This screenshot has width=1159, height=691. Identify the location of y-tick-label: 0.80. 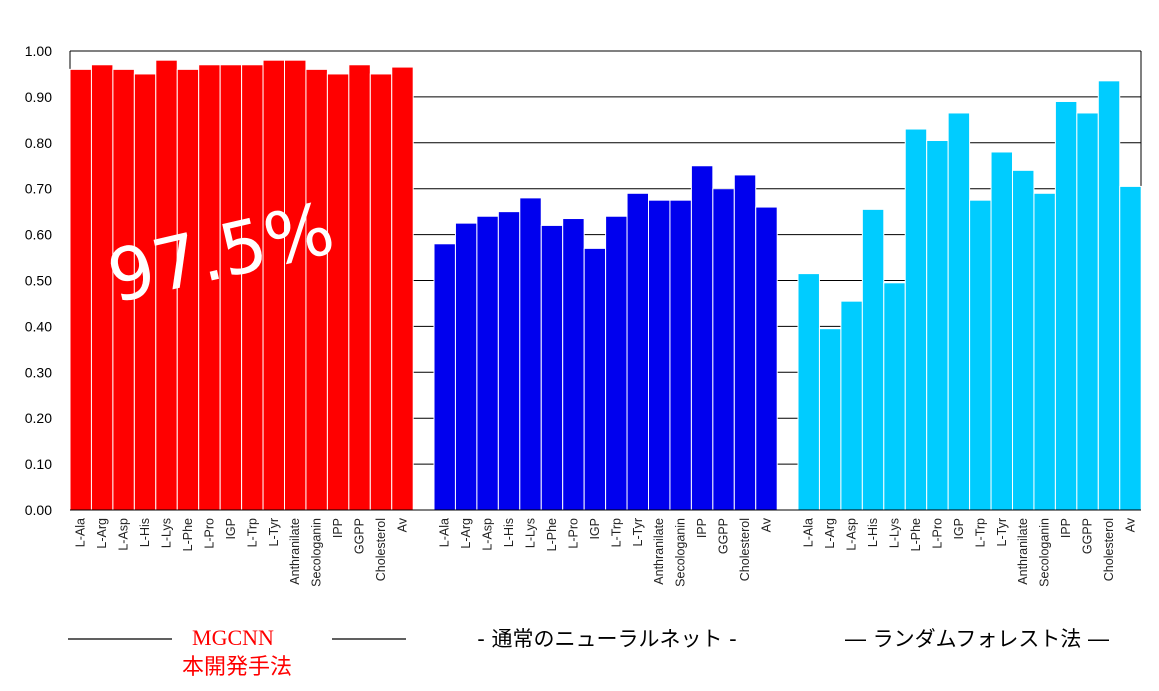
(38, 143).